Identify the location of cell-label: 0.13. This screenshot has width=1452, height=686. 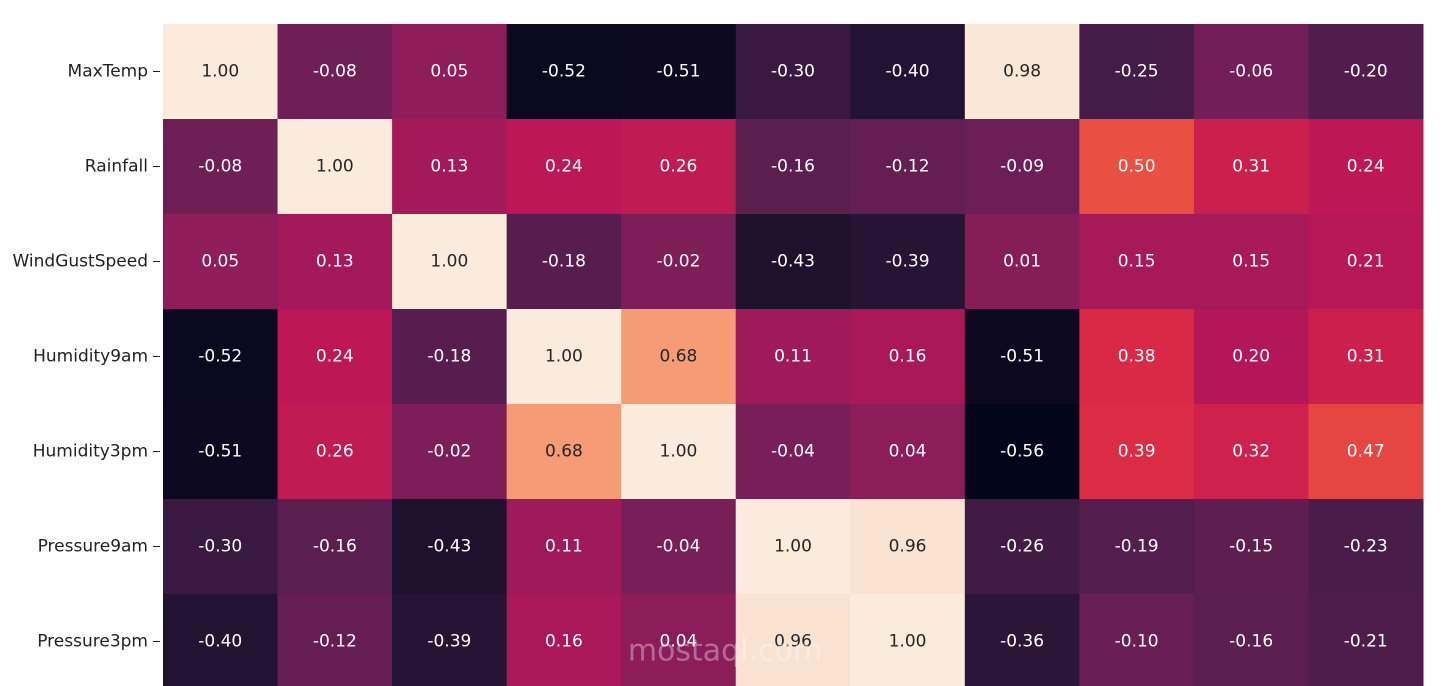
(449, 167).